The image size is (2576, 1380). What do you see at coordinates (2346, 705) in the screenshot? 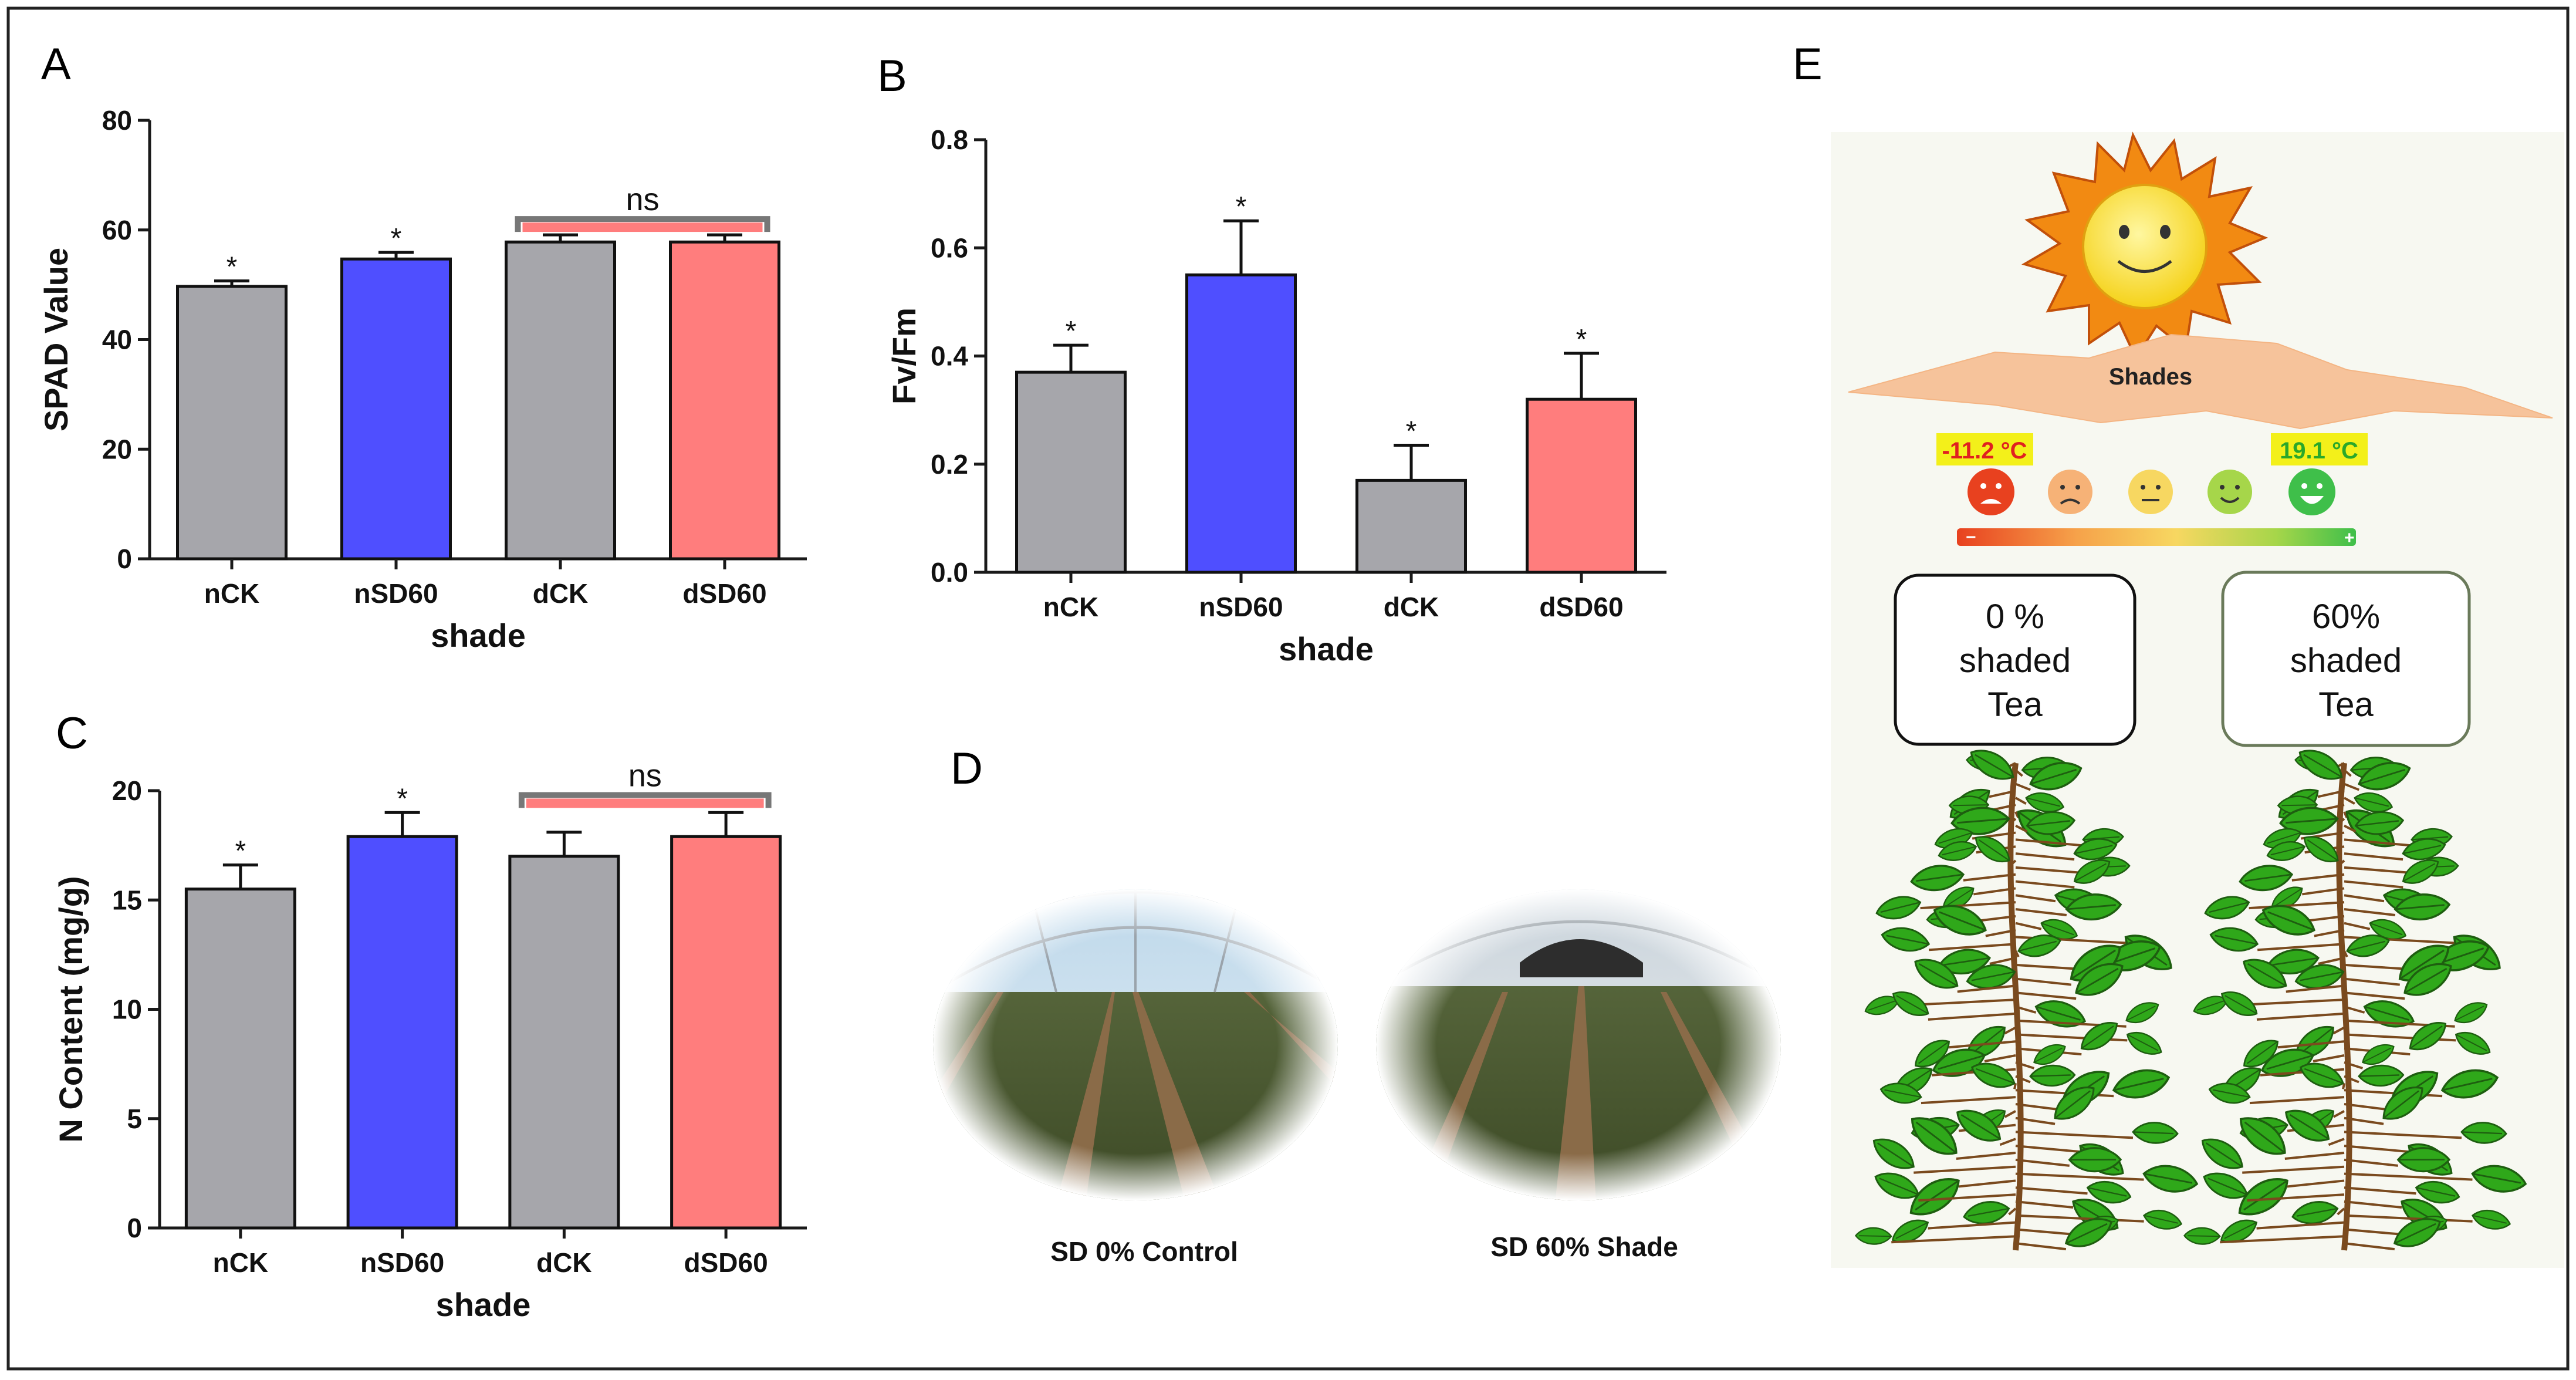
I see `box-shaded-line3: Tea` at bounding box center [2346, 705].